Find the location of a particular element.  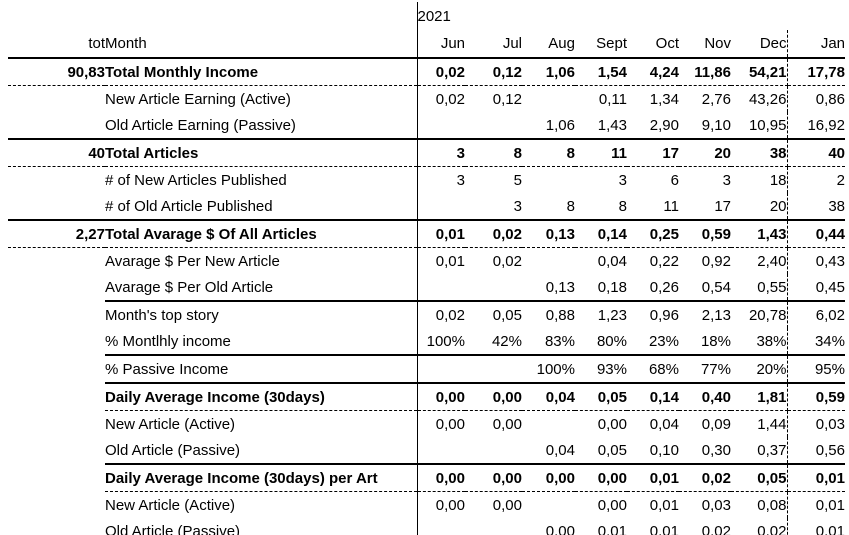

value-cell-oct: 1,34 is located at coordinates (664, 99).